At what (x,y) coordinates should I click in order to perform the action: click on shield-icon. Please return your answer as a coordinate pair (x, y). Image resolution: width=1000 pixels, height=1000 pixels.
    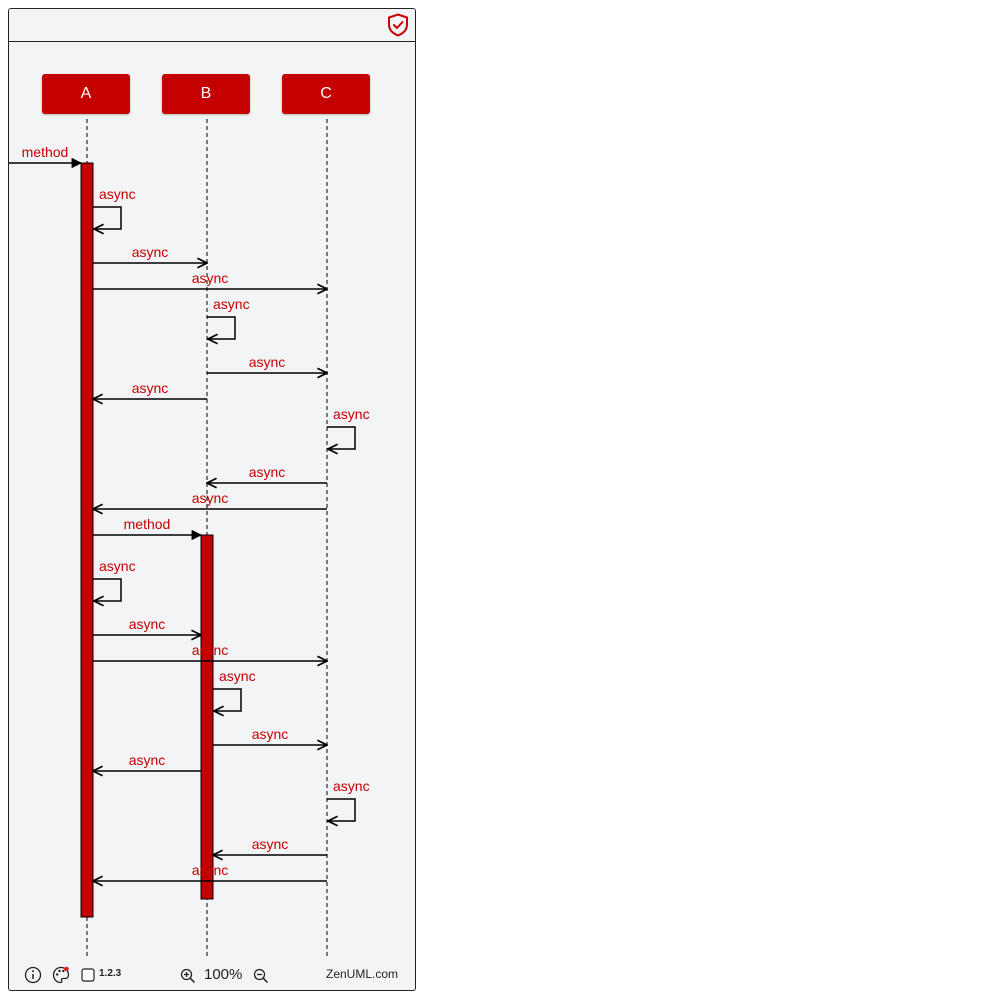
    Looking at the image, I should click on (398, 25).